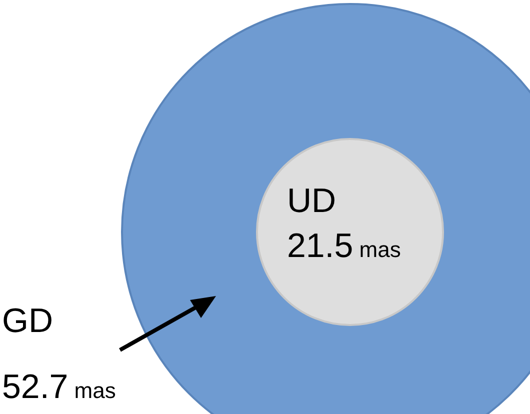  Describe the element at coordinates (59, 387) in the screenshot. I see `data-label: 52.7 mas` at that location.